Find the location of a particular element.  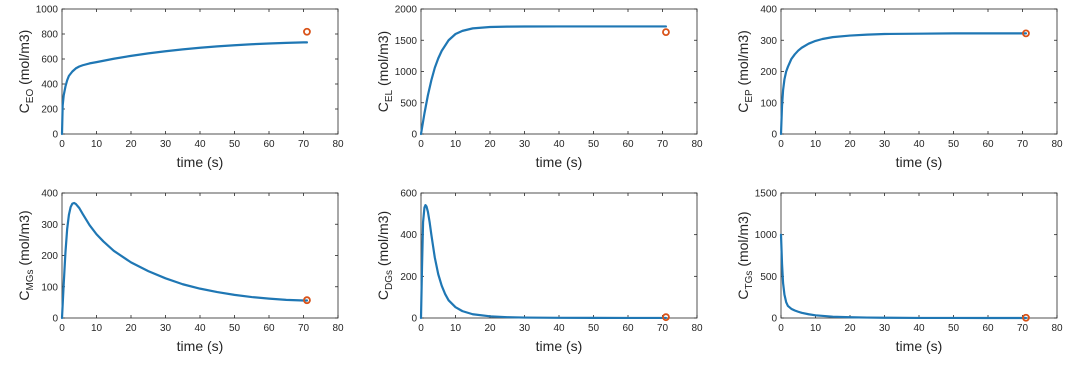

y-axis-label: CMGs (mol/m3) is located at coordinates (26, 255).